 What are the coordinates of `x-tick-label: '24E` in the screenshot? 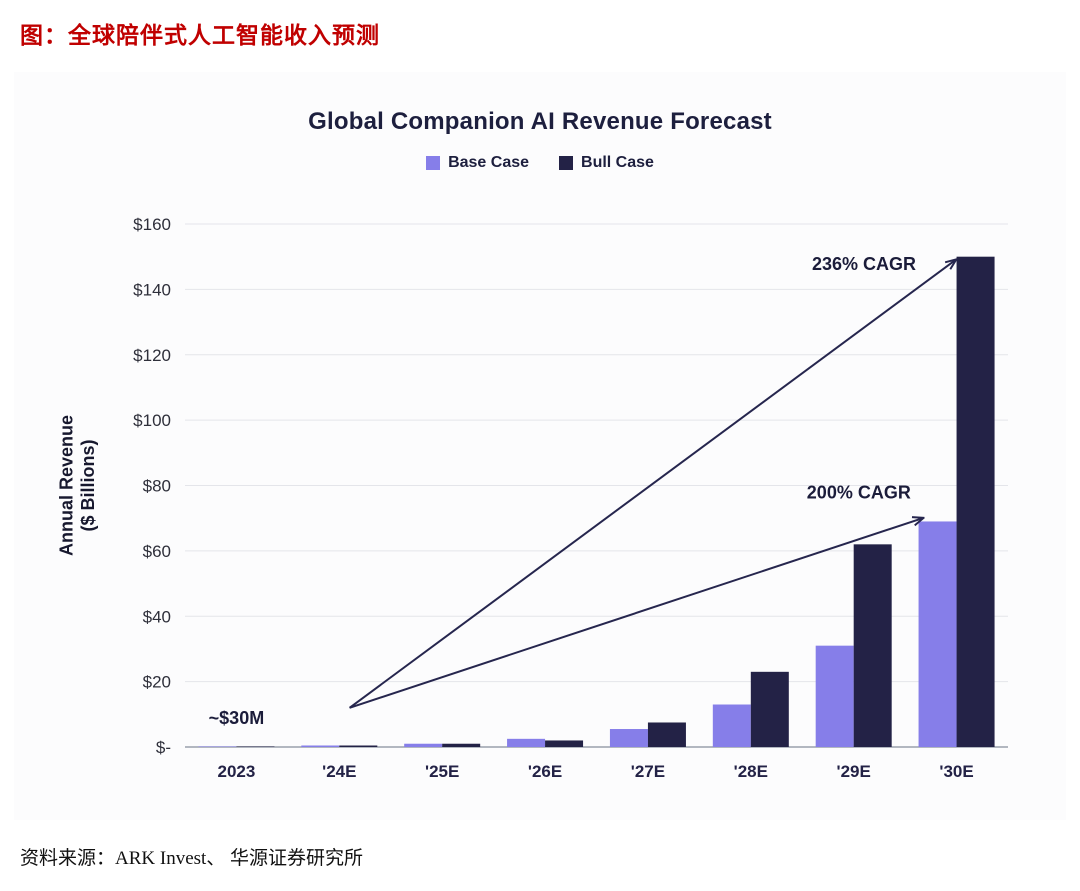 It's located at (339, 771).